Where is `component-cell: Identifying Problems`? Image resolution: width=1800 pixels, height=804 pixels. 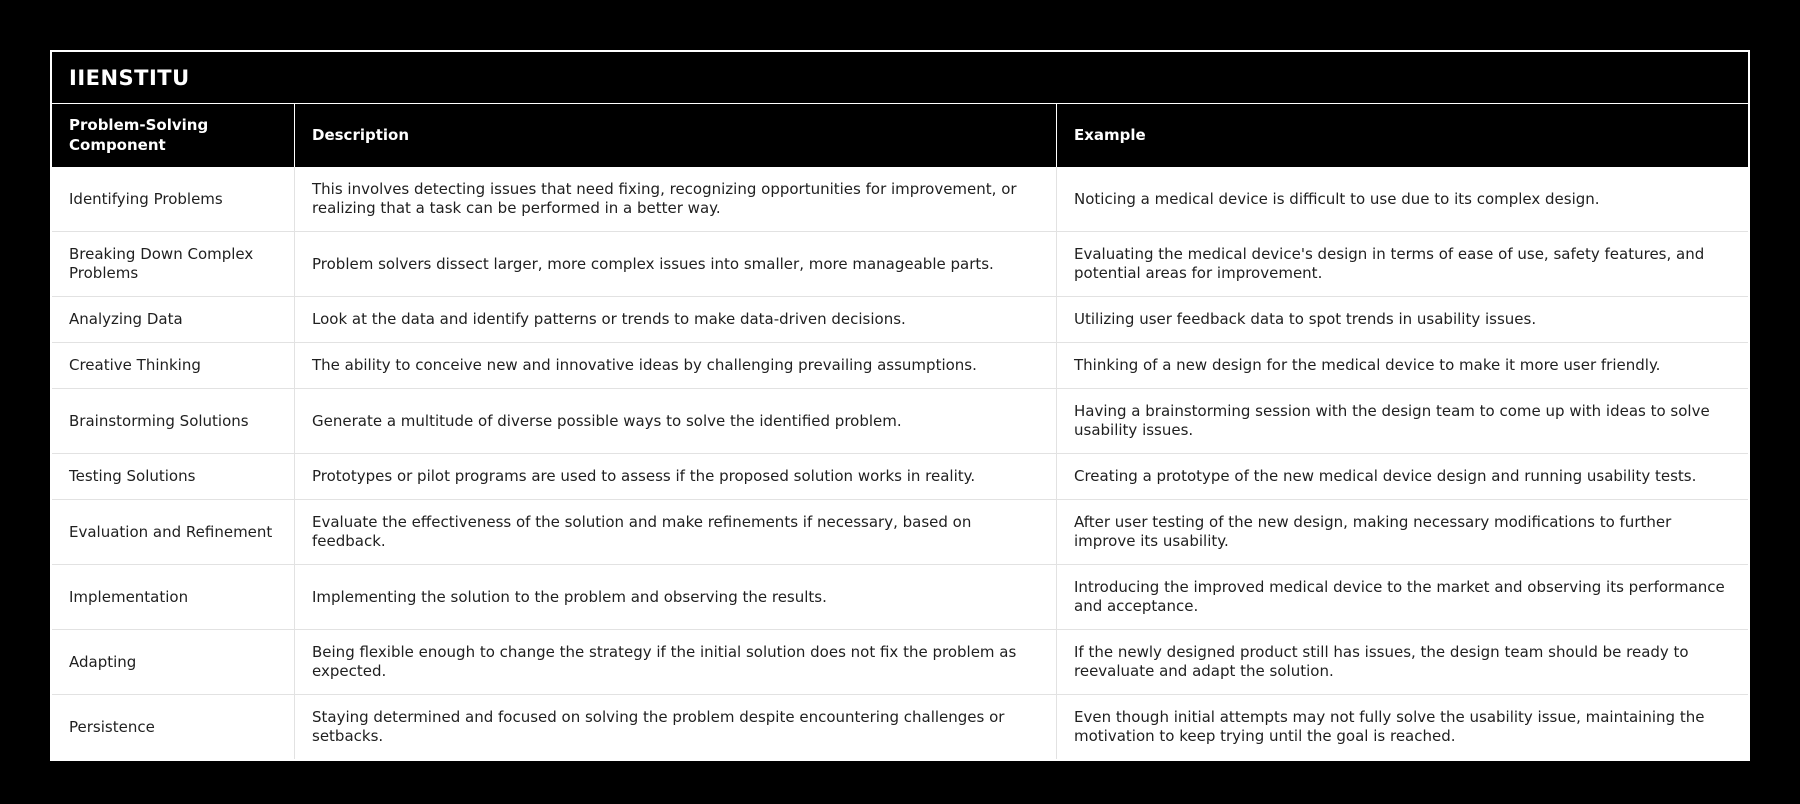 component-cell: Identifying Problems is located at coordinates (173, 199).